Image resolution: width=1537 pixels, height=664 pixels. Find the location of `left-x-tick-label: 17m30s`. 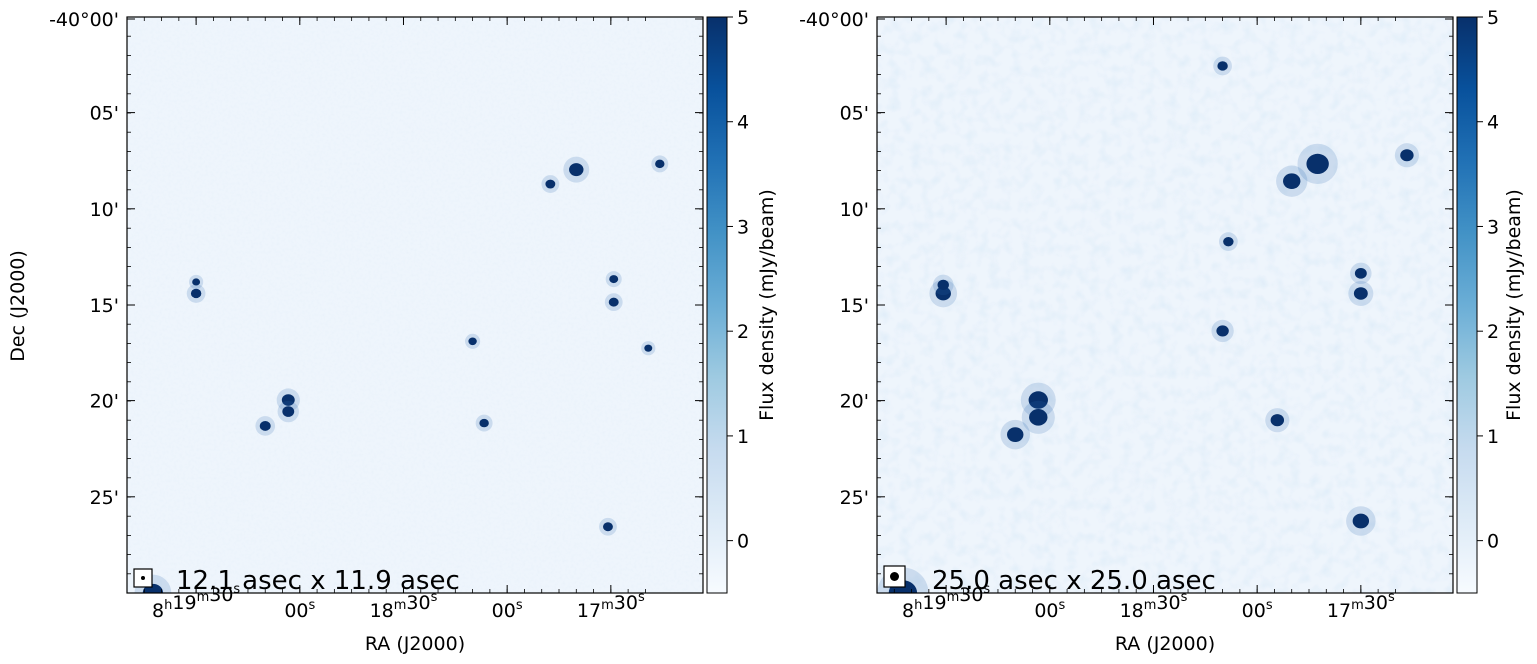

left-x-tick-label: 17m30s is located at coordinates (611, 606).